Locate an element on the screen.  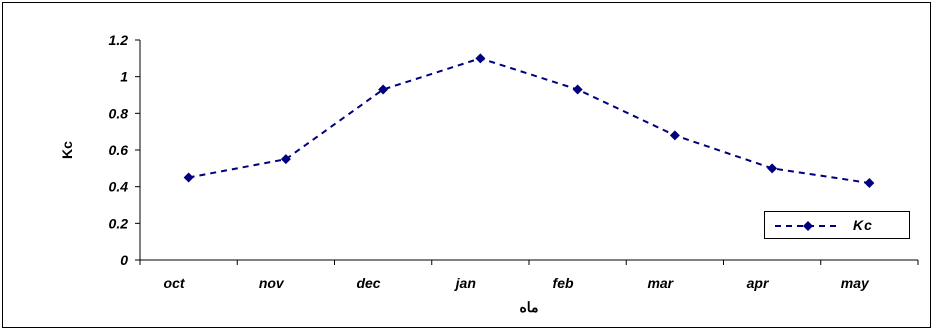
y-tick-label: 0.2 is located at coordinates (119, 223).